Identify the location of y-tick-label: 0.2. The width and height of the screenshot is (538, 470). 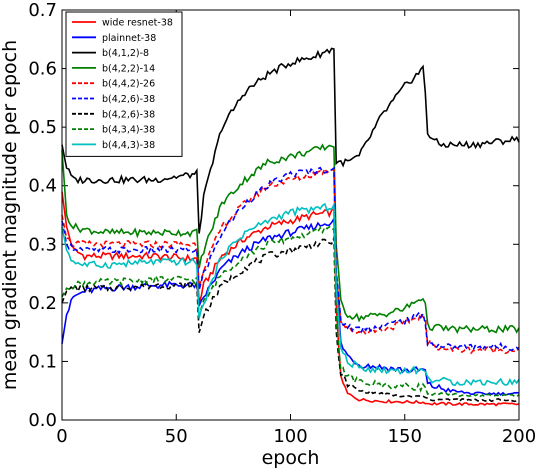
(42, 303).